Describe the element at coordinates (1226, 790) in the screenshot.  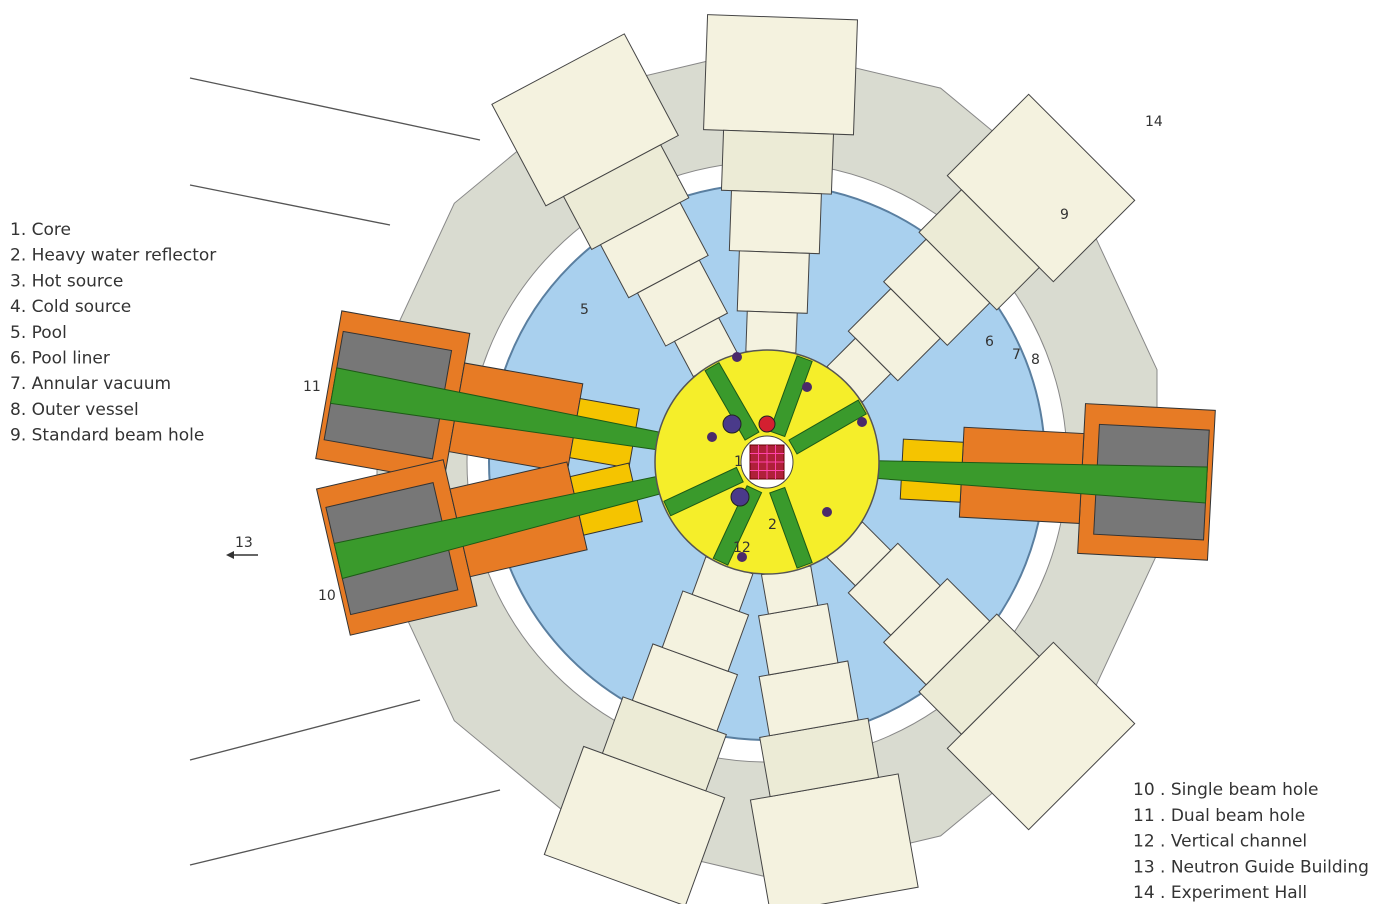
I see `legend-item: 10 . Single beam hole` at that location.